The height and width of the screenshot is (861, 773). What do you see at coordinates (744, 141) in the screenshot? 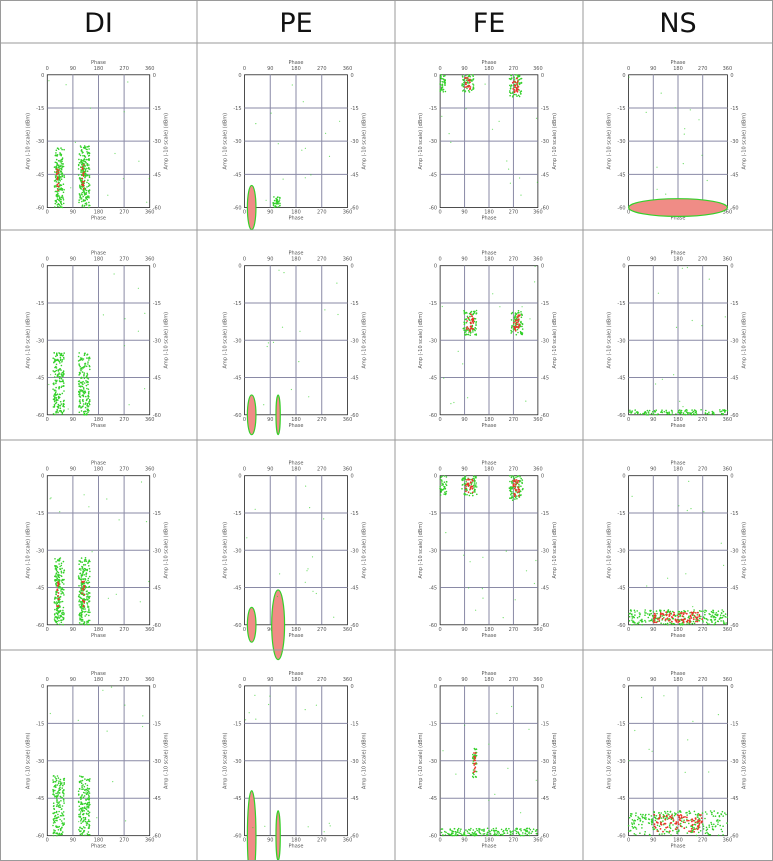
I see `y-axis-label-right: Amp (-10 scale) (dBm)` at bounding box center [744, 141].